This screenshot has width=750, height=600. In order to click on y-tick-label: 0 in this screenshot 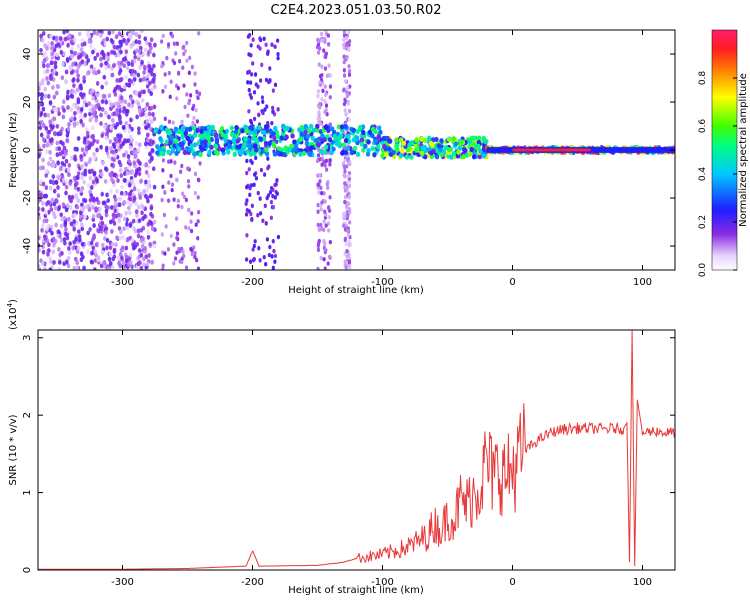, I will do `click(27, 150)`.